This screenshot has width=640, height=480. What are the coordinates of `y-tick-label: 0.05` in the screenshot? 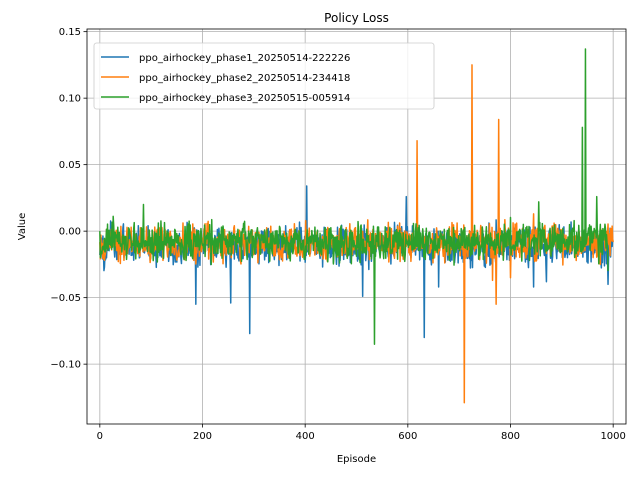 It's located at (70, 165).